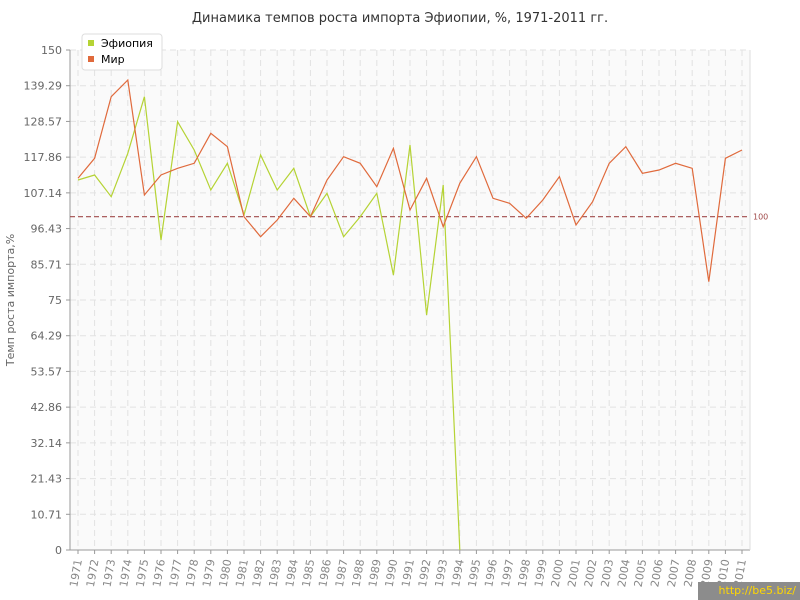  Describe the element at coordinates (760, 217) in the screenshot. I see `reference-line-label: 100` at that location.